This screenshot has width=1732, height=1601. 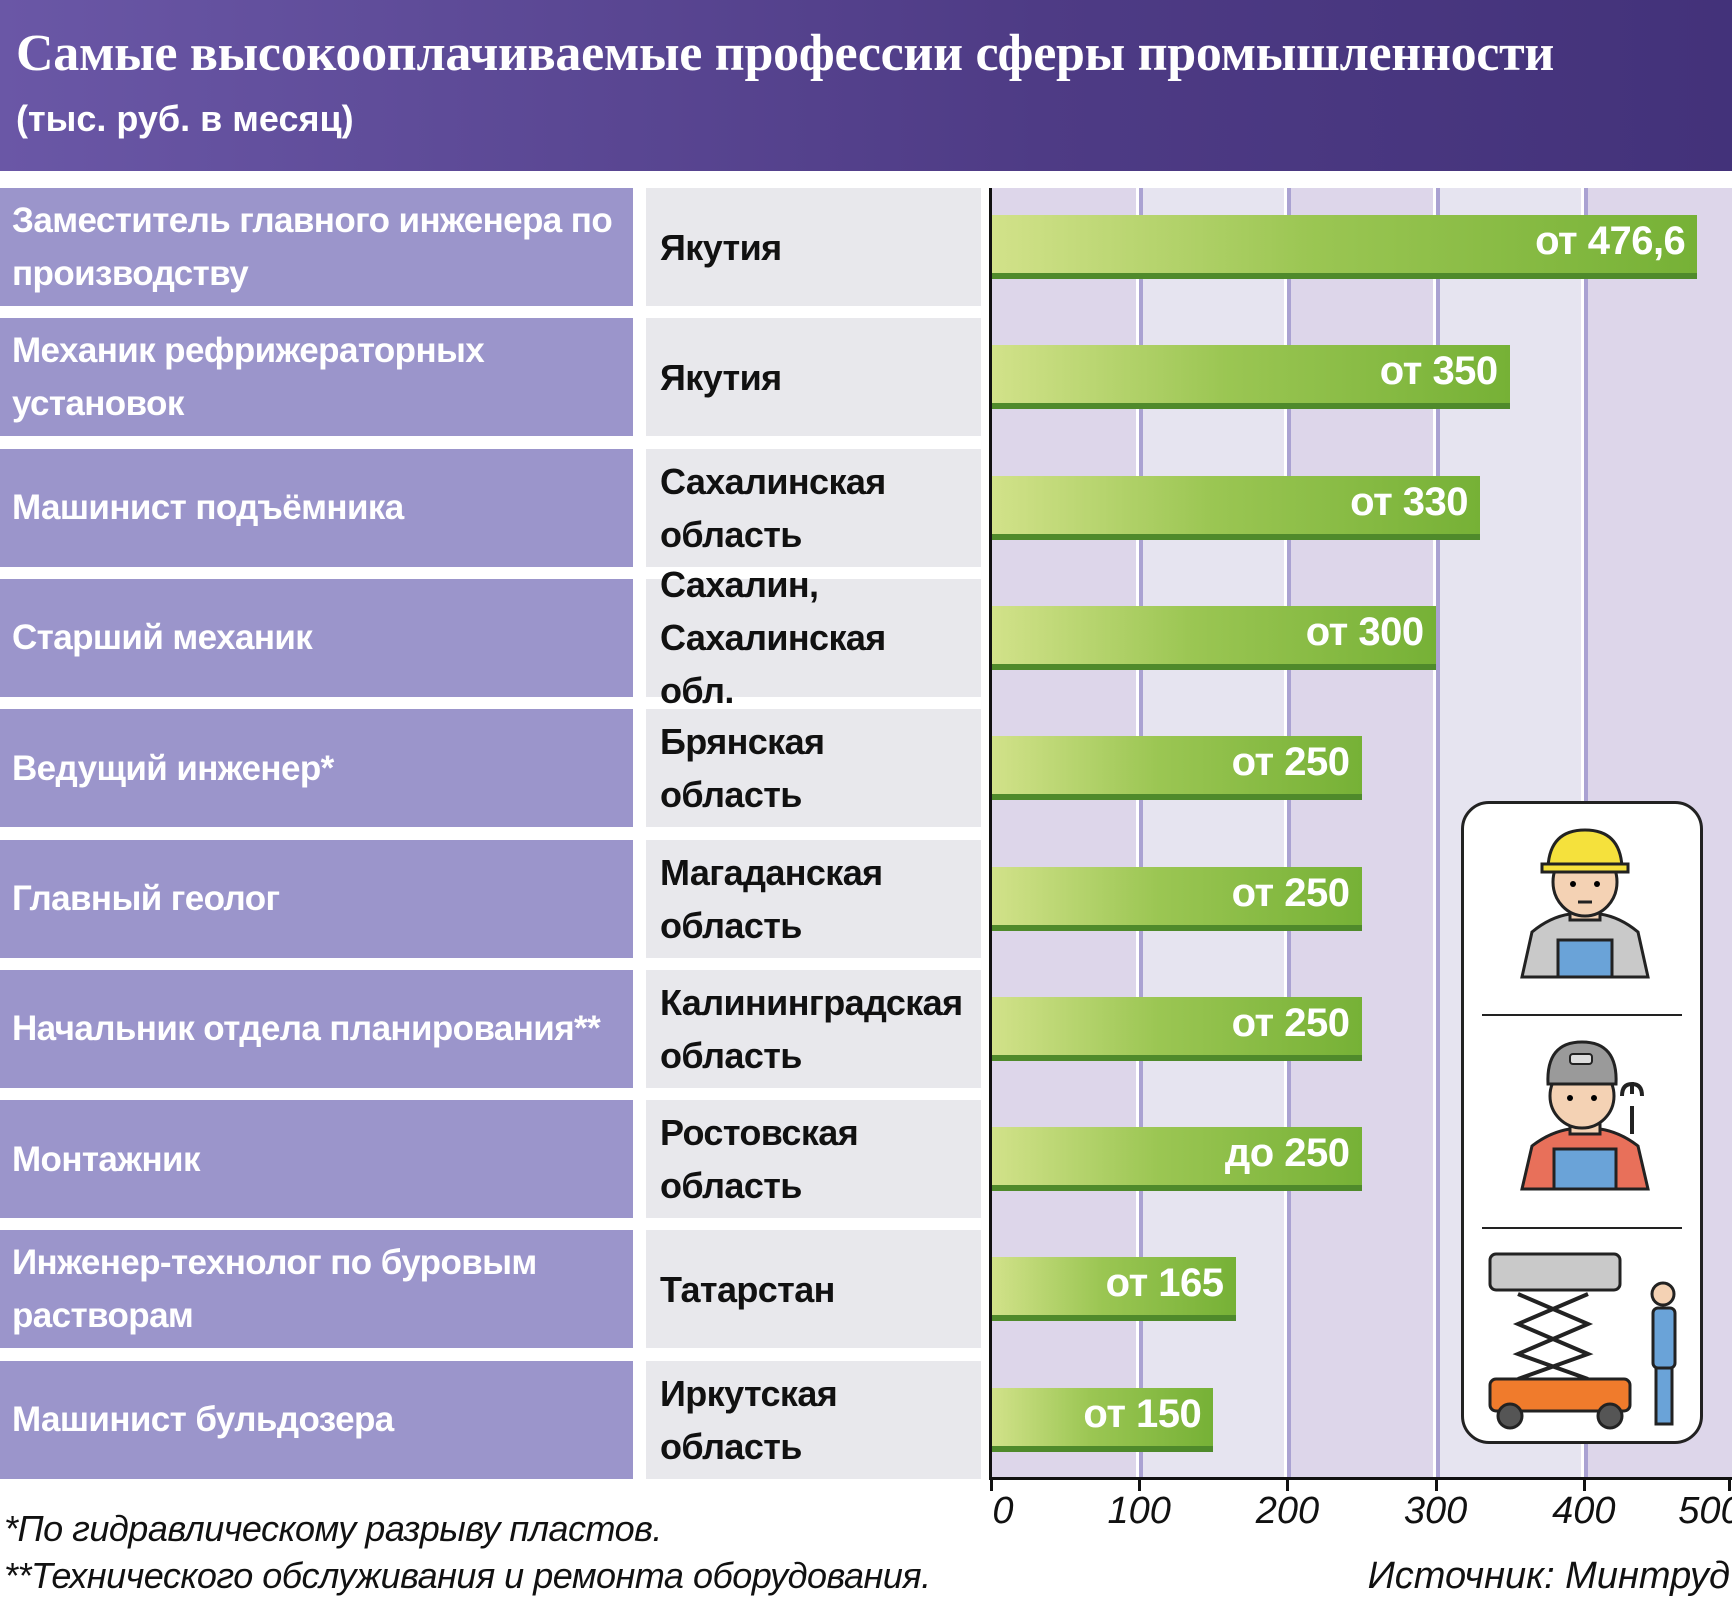 What do you see at coordinates (173, 768) in the screenshot?
I see `profession-label: Ведущий инженер*` at bounding box center [173, 768].